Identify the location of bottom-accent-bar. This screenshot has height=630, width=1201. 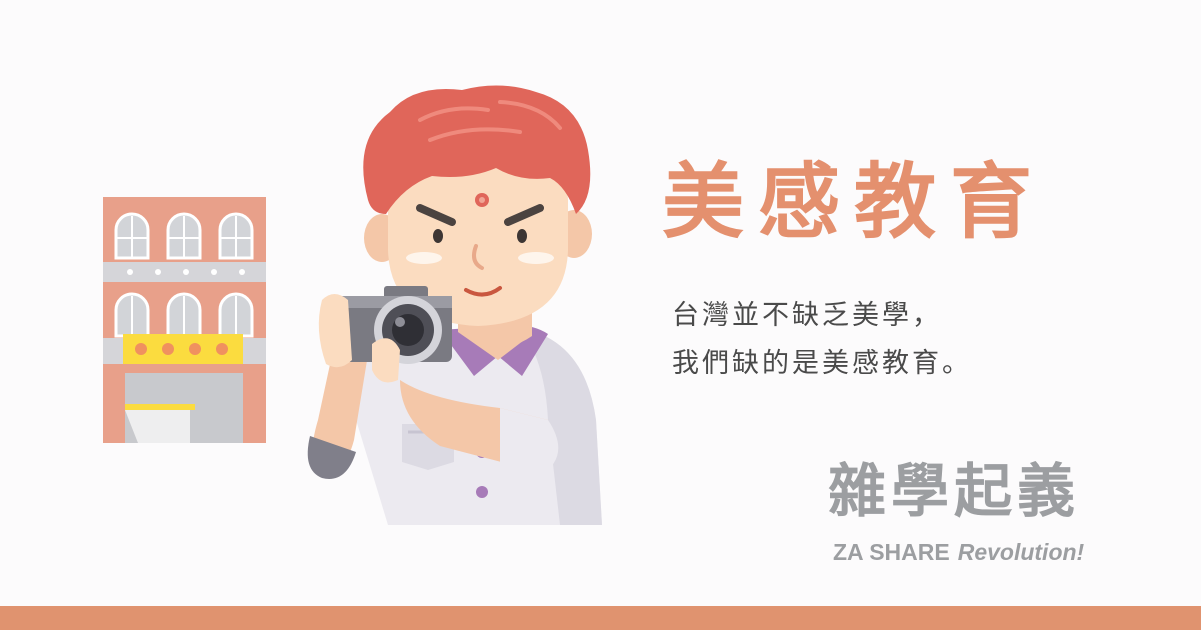
(600, 618).